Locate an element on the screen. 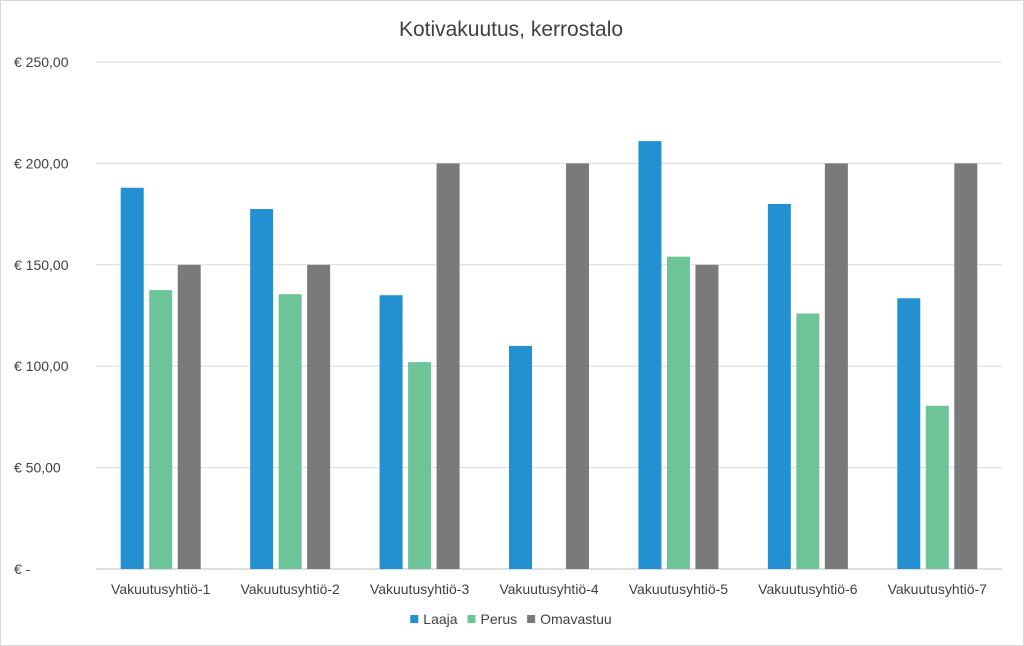 This screenshot has width=1024, height=646. x-tick-label: Vakuutusyhtiö-3 is located at coordinates (420, 589).